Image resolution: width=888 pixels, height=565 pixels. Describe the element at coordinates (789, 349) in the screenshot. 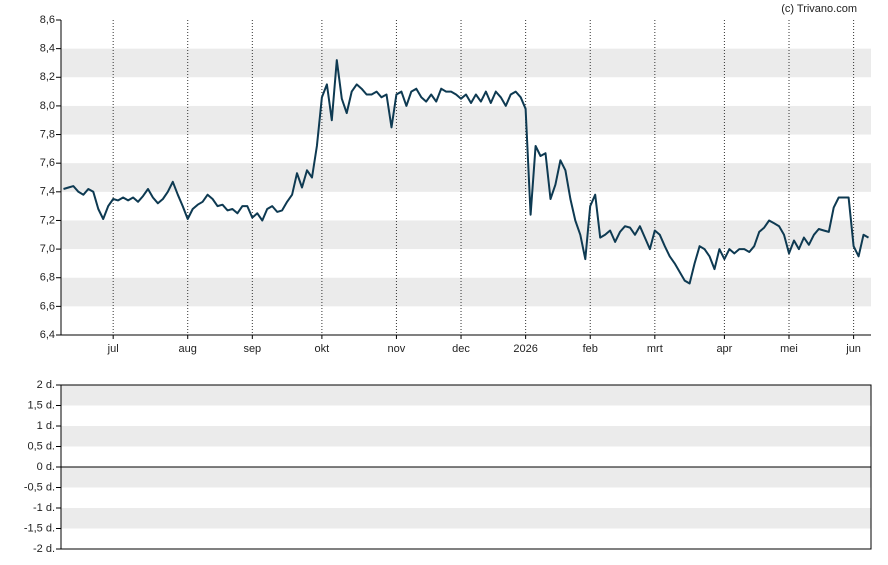

I see `x-tick-label: mei` at that location.